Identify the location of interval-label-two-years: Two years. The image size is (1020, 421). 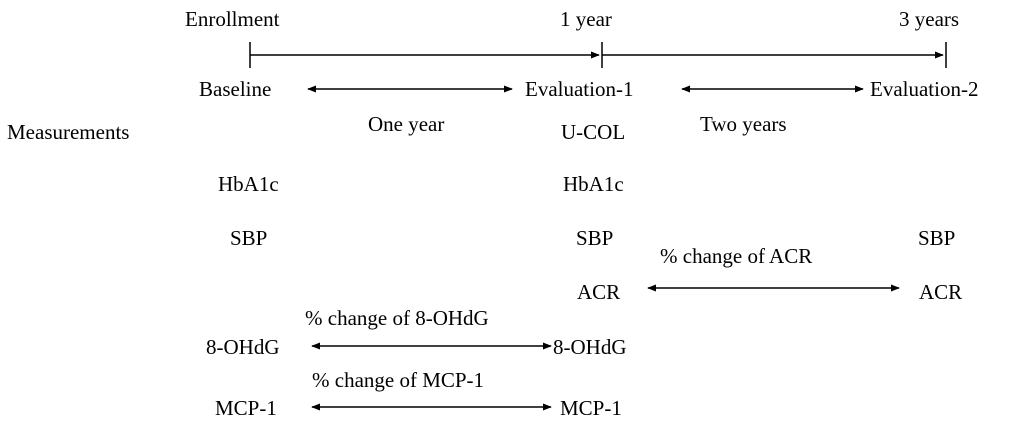
(743, 124).